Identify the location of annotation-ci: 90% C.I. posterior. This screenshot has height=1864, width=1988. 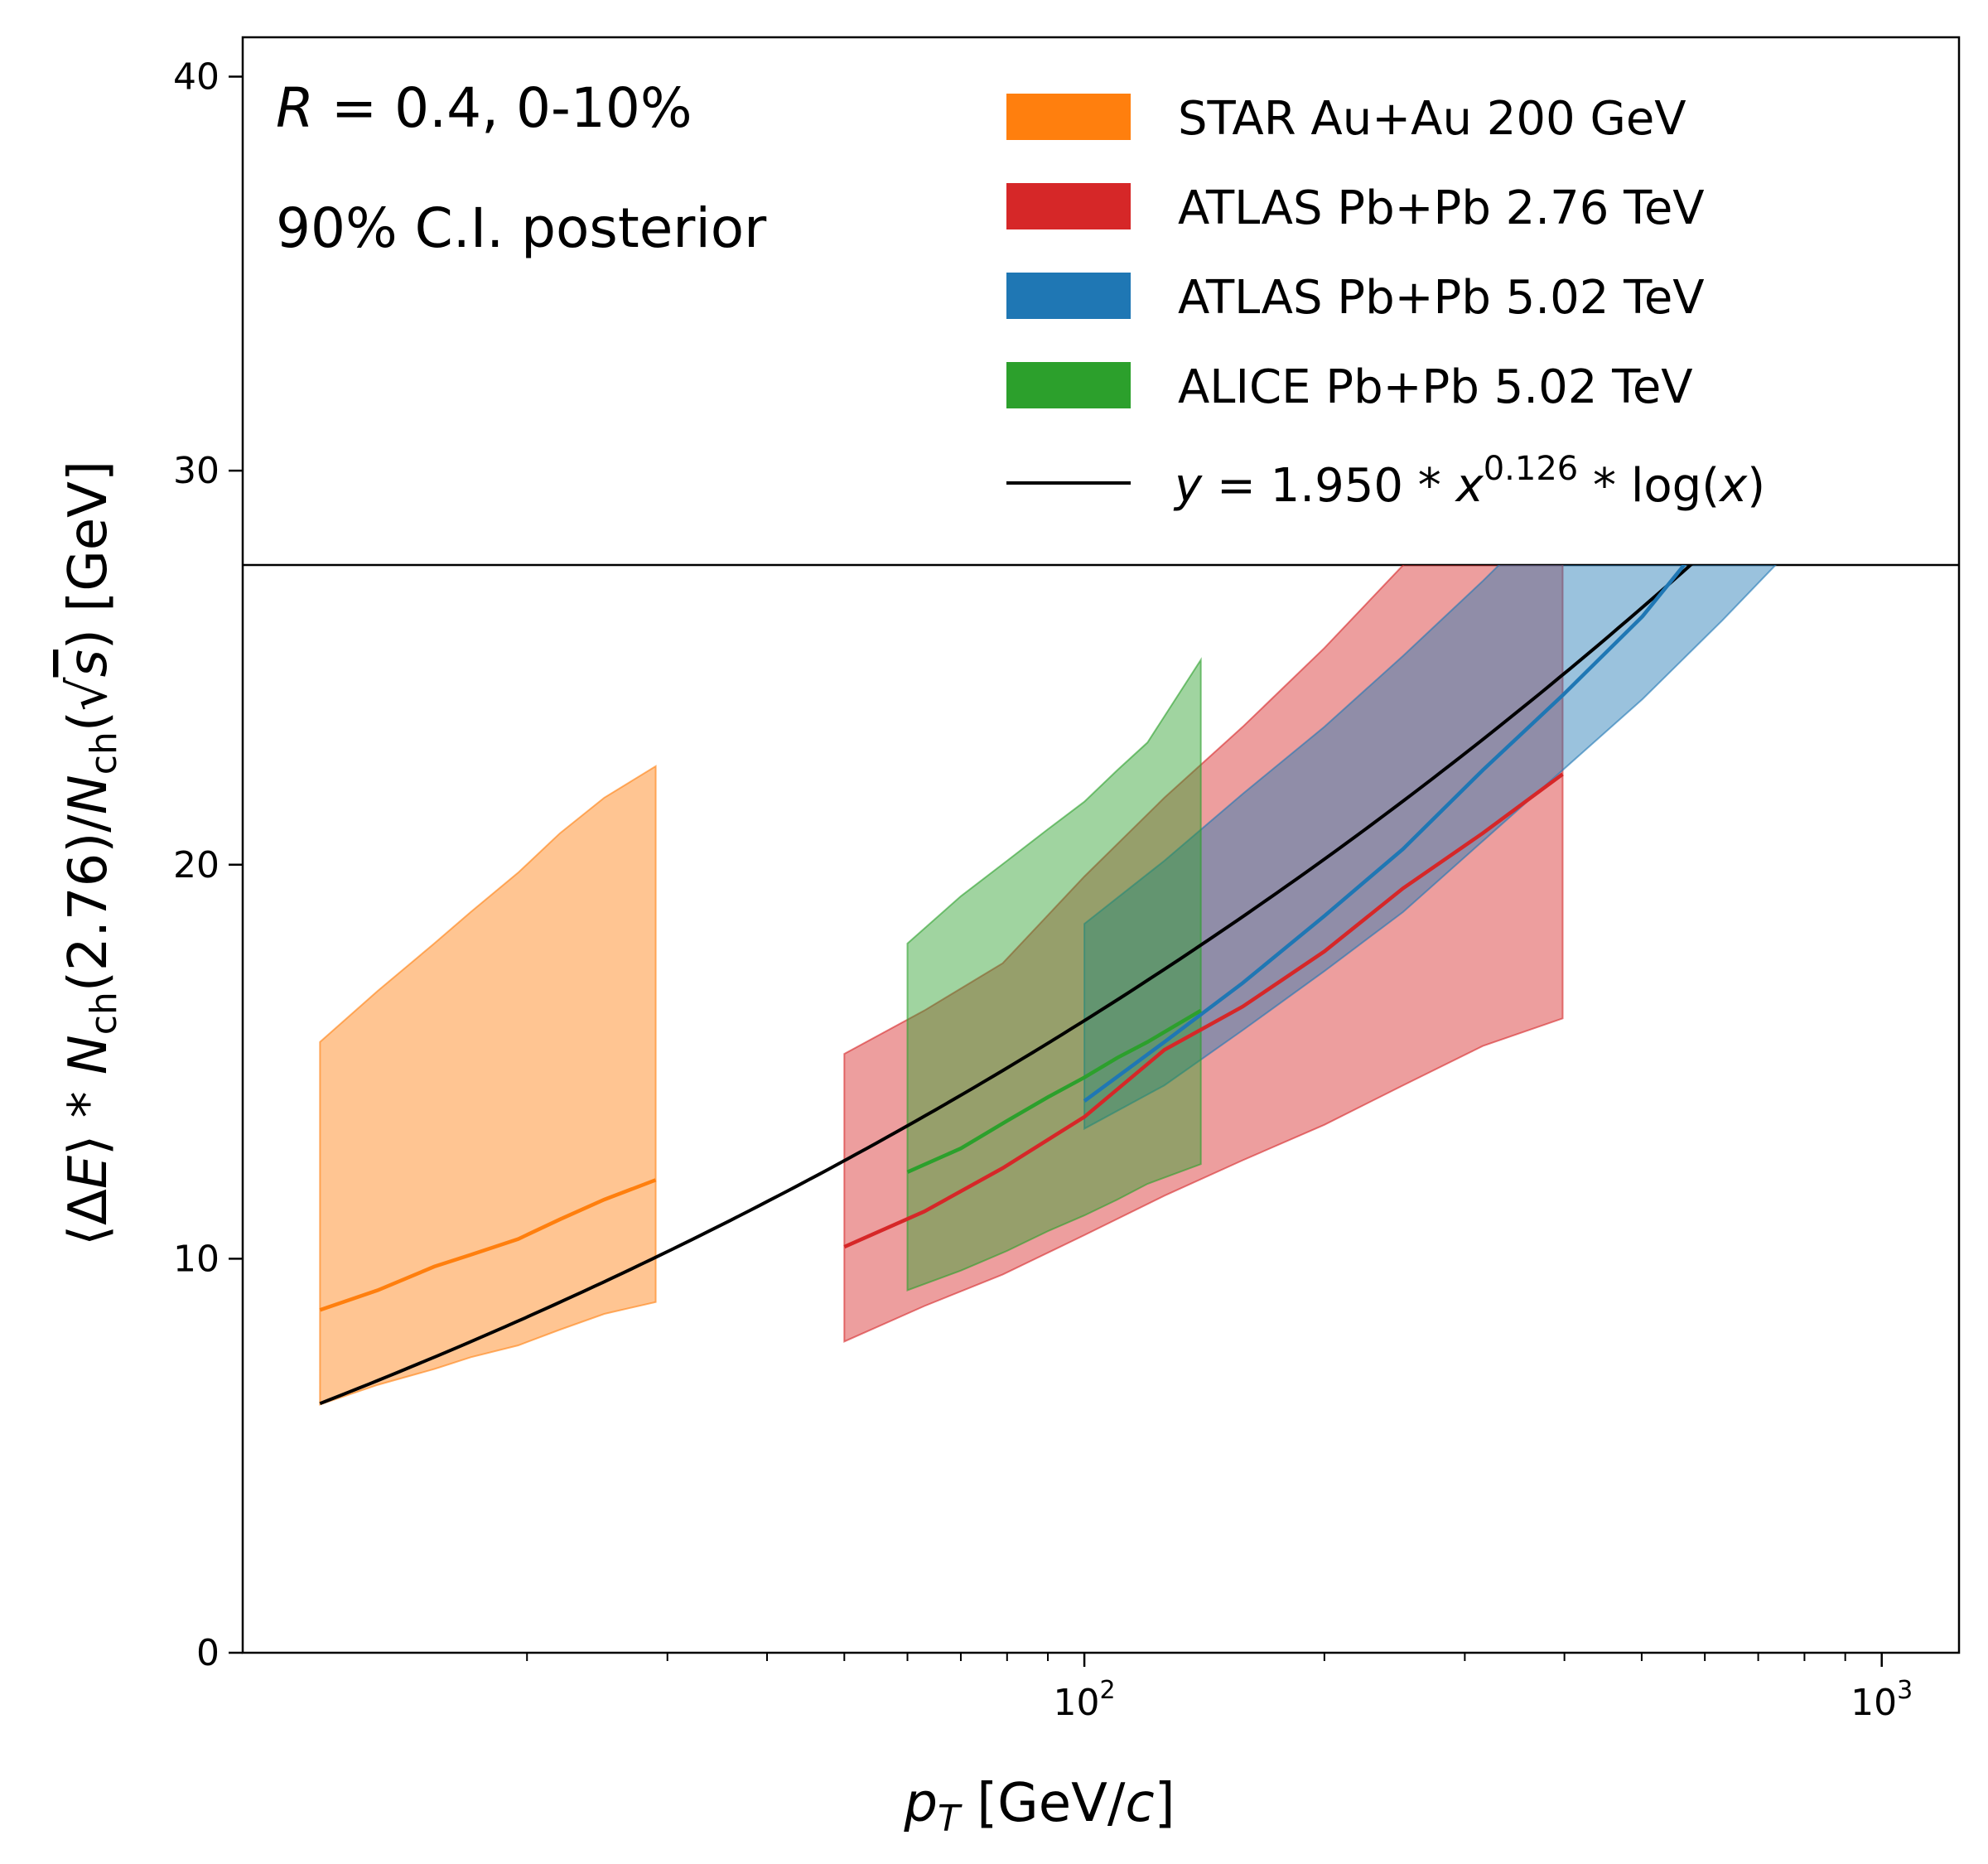
(521, 228).